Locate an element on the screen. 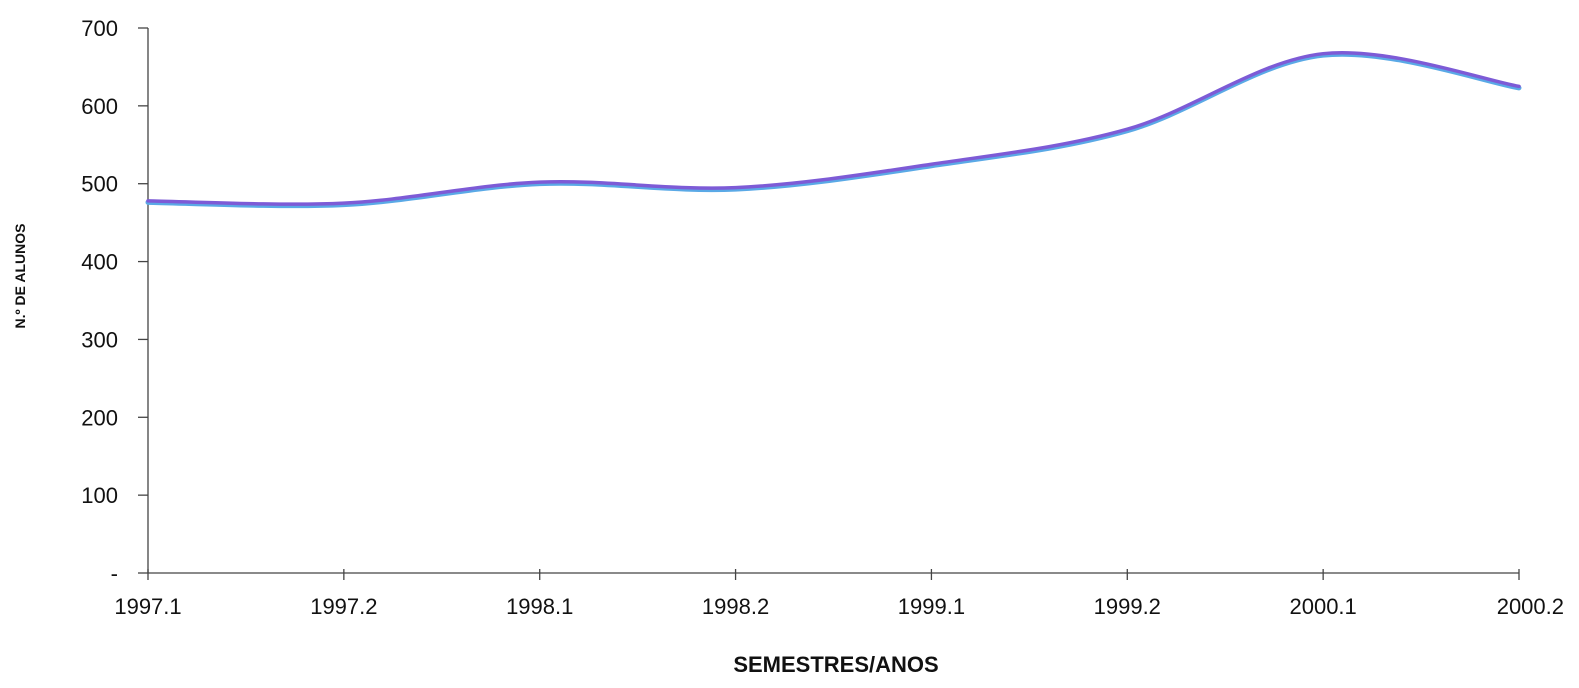 The image size is (1579, 688). x-axis-title: SEMESTRES/ANOS is located at coordinates (835, 664).